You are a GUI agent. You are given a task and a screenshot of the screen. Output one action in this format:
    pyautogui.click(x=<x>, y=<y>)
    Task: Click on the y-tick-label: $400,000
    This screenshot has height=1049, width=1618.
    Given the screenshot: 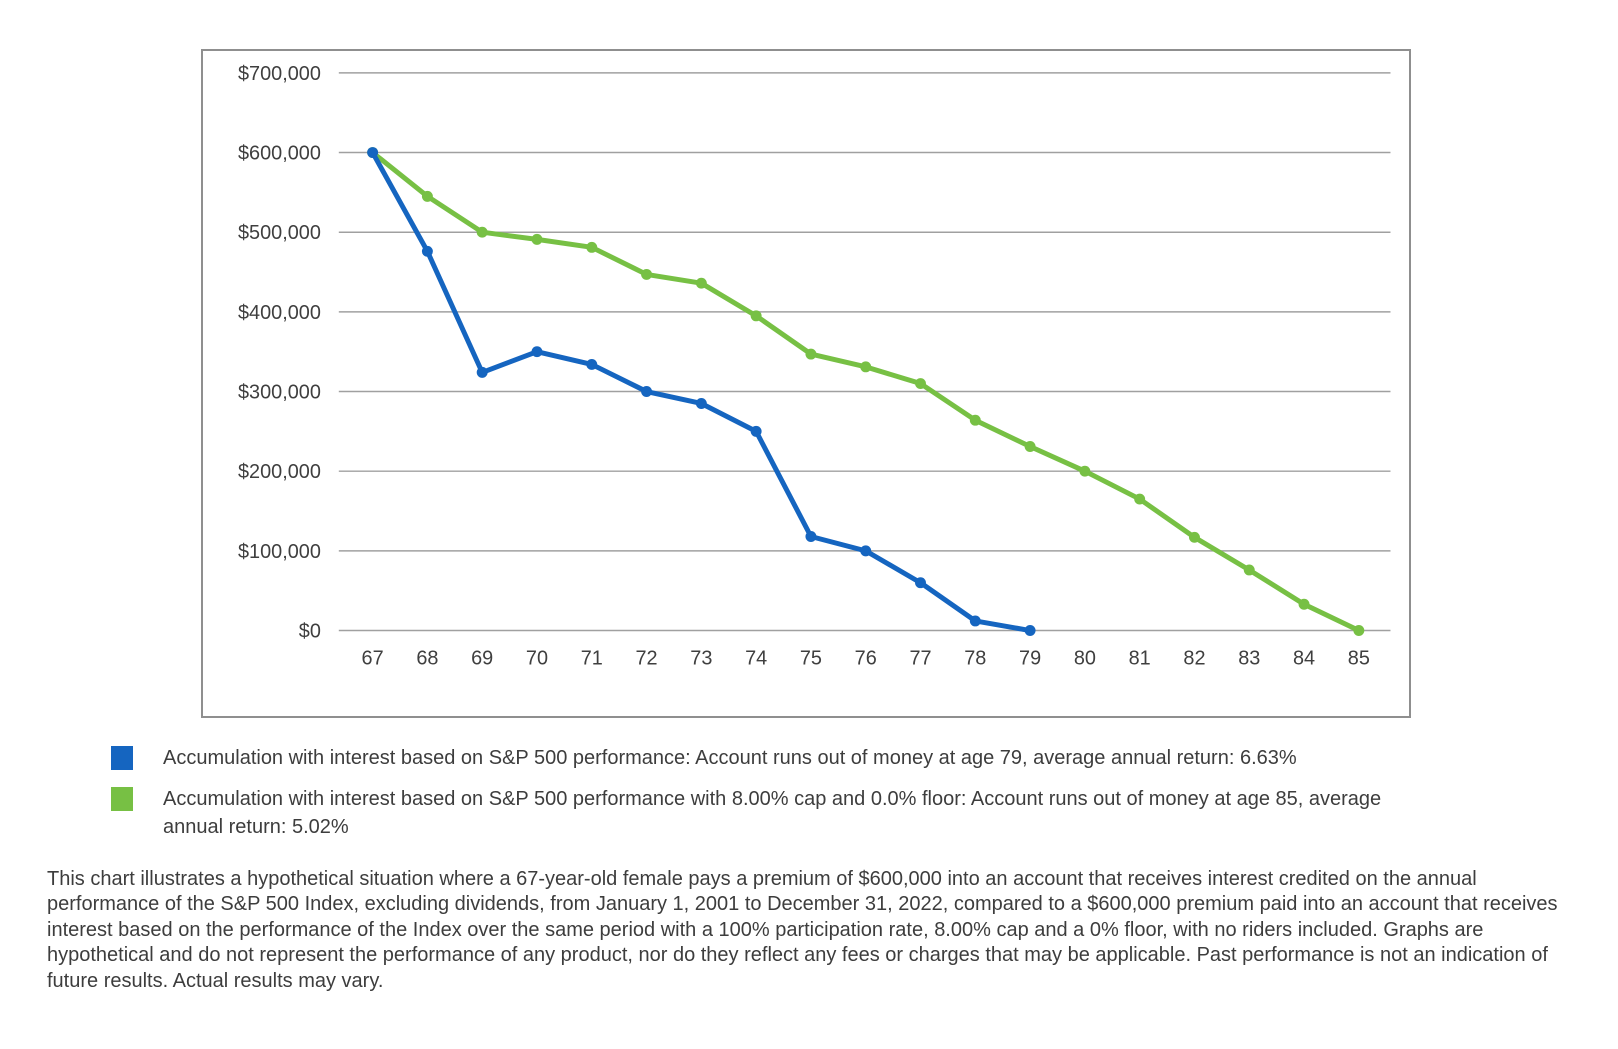 What is the action you would take?
    pyautogui.click(x=279, y=313)
    